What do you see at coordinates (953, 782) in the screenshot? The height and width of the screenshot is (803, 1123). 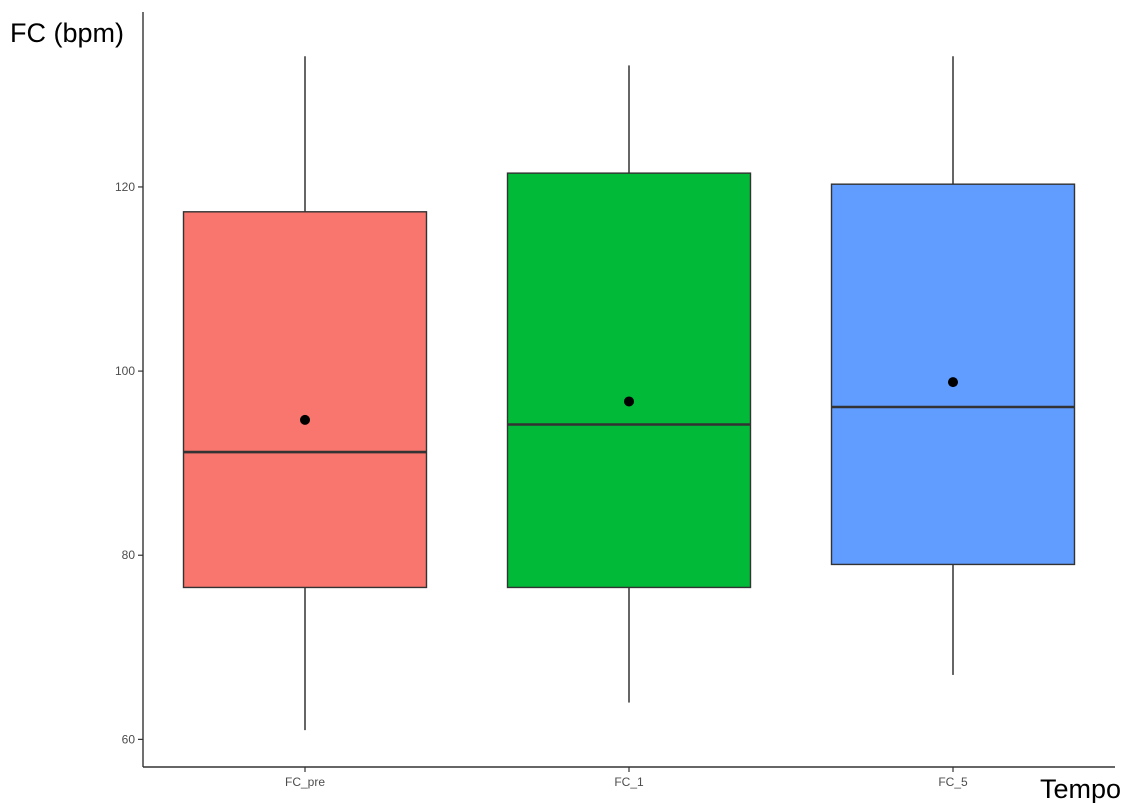 I see `x-tick-label: FC_5` at bounding box center [953, 782].